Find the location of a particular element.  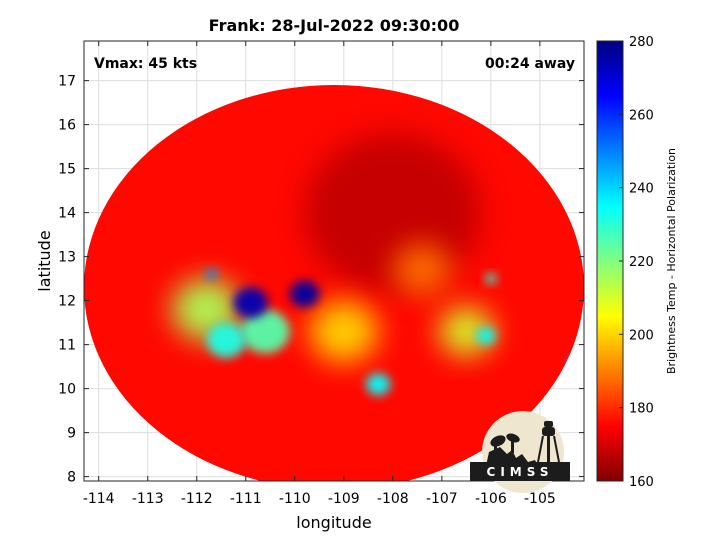

cimss-logo: CIMSS is located at coordinates (520, 452).